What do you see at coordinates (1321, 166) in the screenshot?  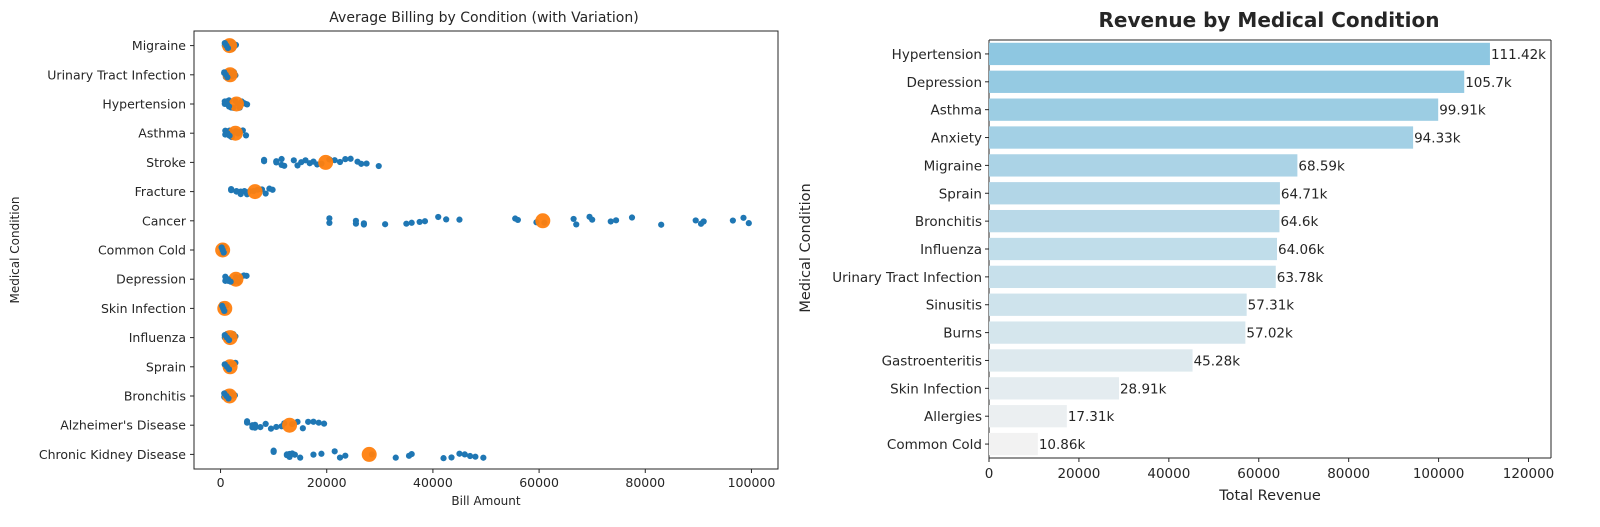 I see `bar-data-label: 68.59k` at bounding box center [1321, 166].